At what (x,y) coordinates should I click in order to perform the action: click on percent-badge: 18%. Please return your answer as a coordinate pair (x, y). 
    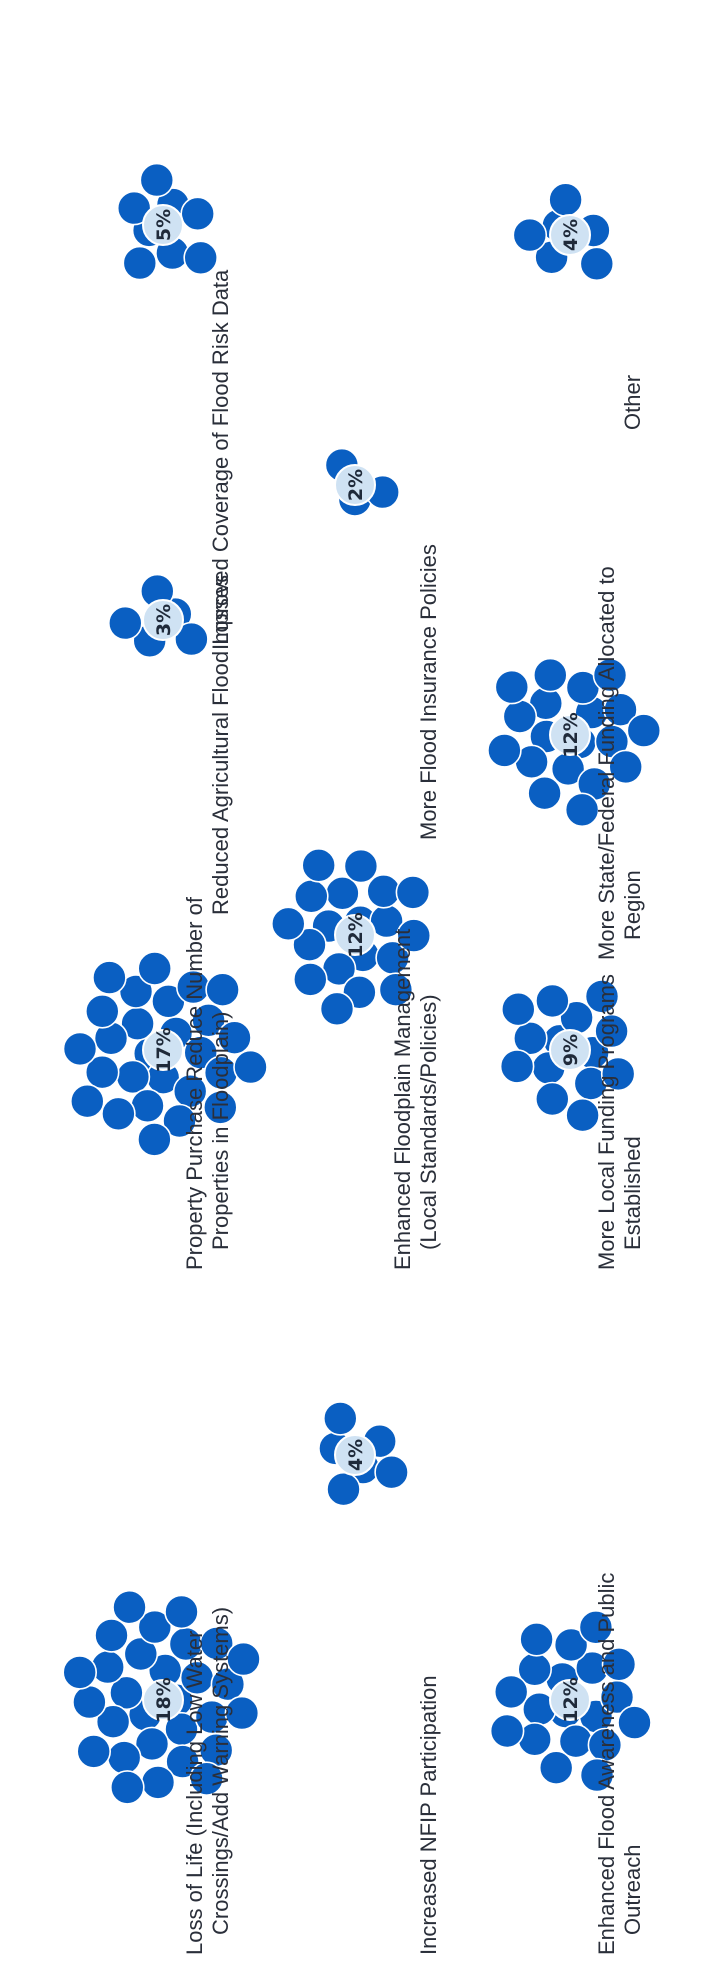
    Looking at the image, I should click on (163, 1700).